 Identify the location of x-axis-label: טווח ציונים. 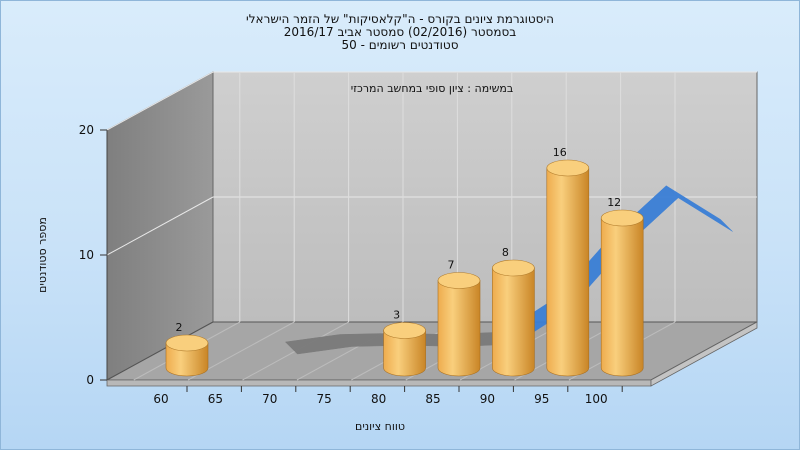
(380, 426).